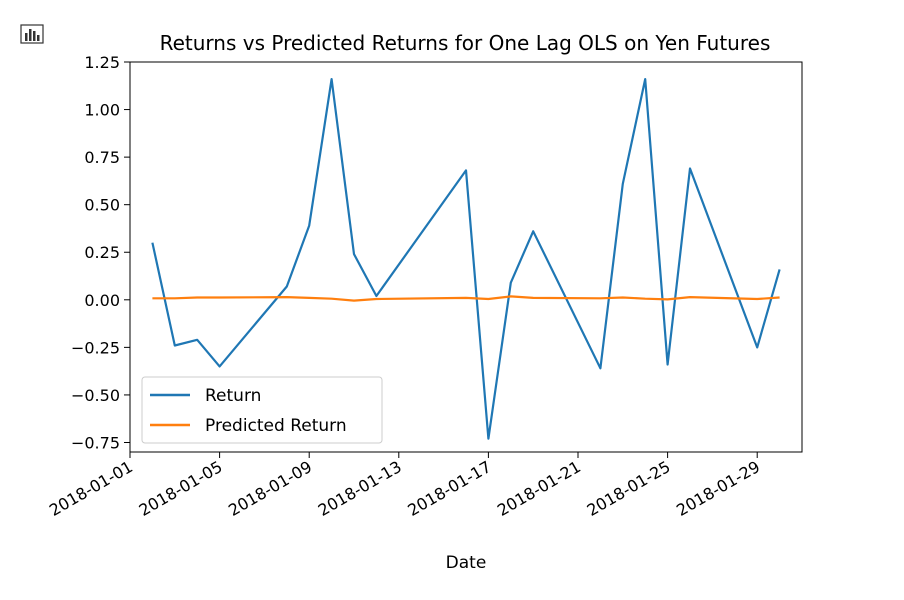 The width and height of the screenshot is (904, 600). What do you see at coordinates (32, 34) in the screenshot?
I see `bar-chart-icon` at bounding box center [32, 34].